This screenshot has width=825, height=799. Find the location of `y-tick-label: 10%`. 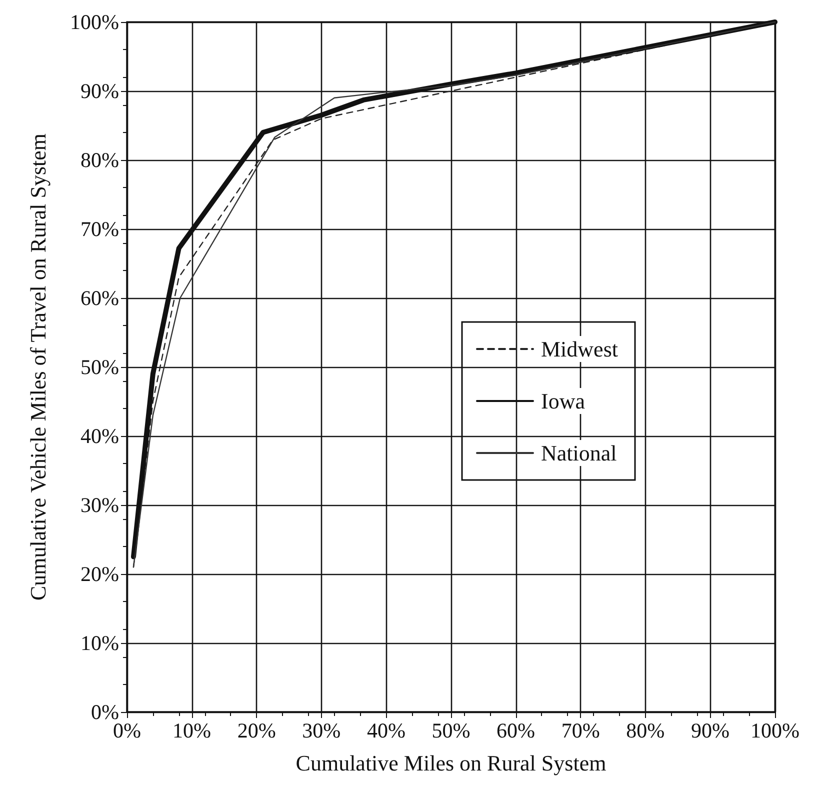

y-tick-label: 10% is located at coordinates (99, 643).